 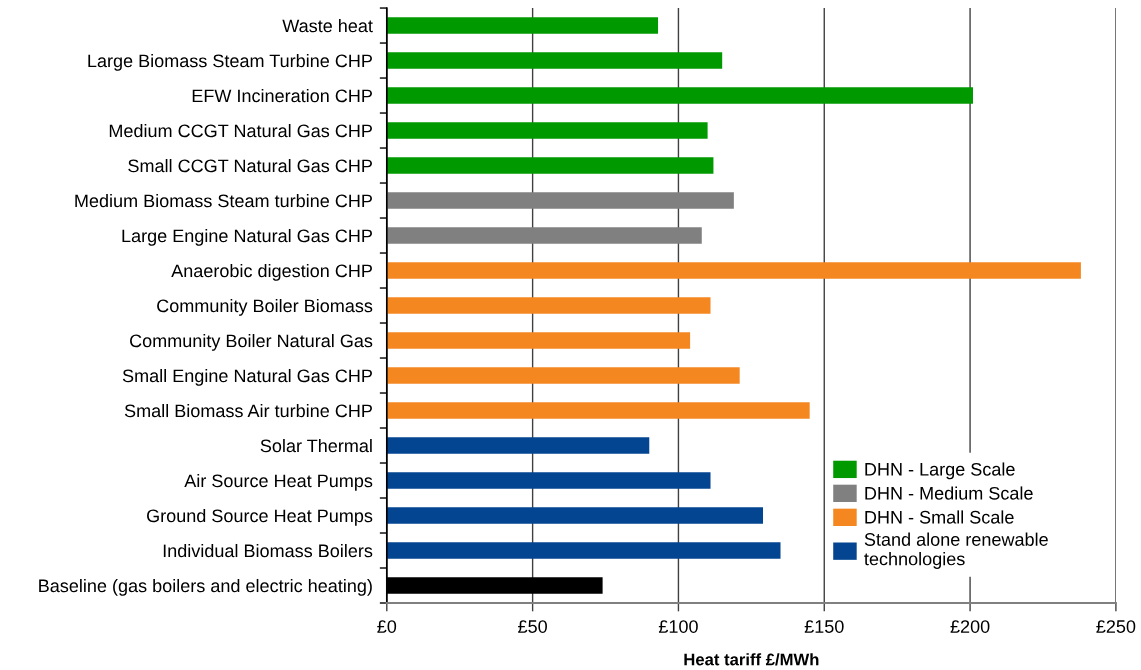 What do you see at coordinates (230, 62) in the screenshot?
I see `y-tick-label: Large Biomass Steam Turbine CHP` at bounding box center [230, 62].